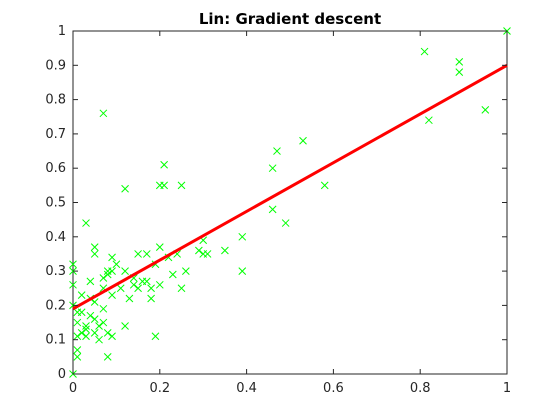 Image resolution: width=560 pixels, height=420 pixels. Describe the element at coordinates (507, 388) in the screenshot. I see `x-tick-label: 1` at that location.